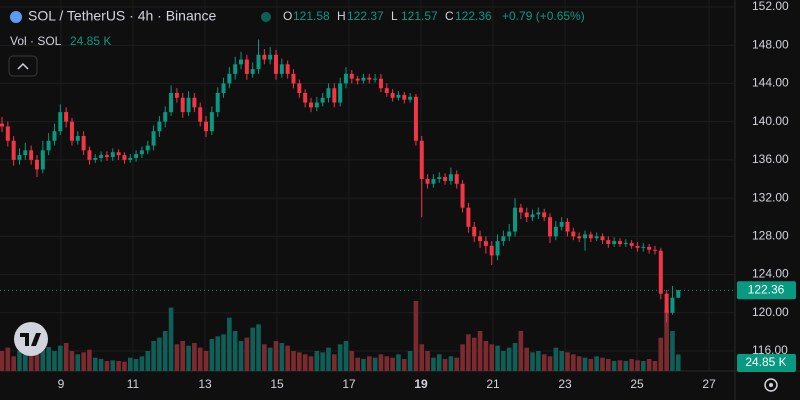 The image size is (800, 400). What do you see at coordinates (31, 339) in the screenshot?
I see `logo` at bounding box center [31, 339].